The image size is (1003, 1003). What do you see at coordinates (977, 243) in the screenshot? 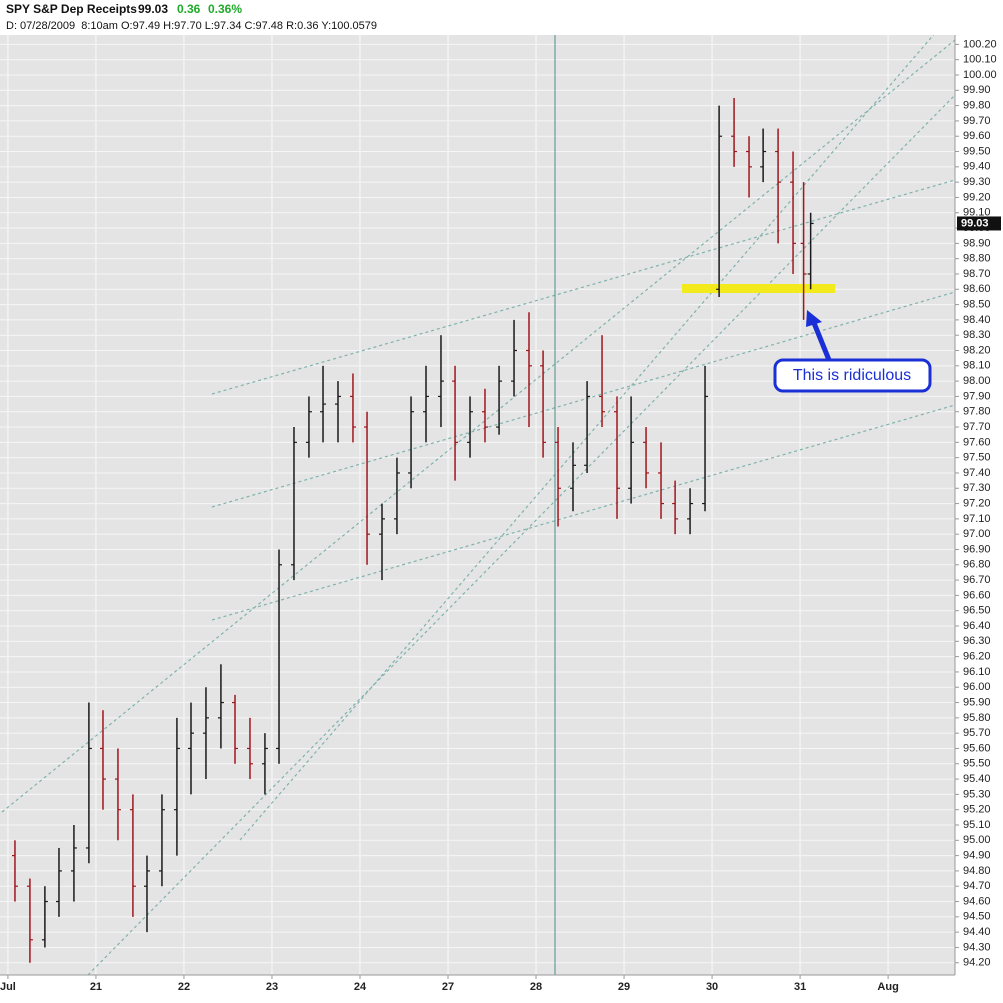
I see `y-tick-label: 98.90` at bounding box center [977, 243].